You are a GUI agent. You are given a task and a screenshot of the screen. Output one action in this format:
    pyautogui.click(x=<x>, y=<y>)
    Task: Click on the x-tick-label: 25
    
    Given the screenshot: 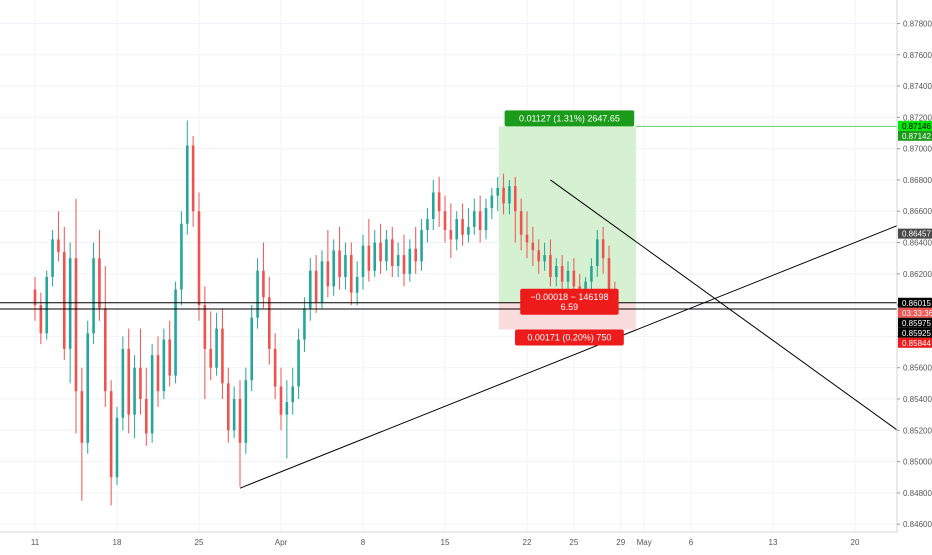 What is the action you would take?
    pyautogui.click(x=199, y=542)
    